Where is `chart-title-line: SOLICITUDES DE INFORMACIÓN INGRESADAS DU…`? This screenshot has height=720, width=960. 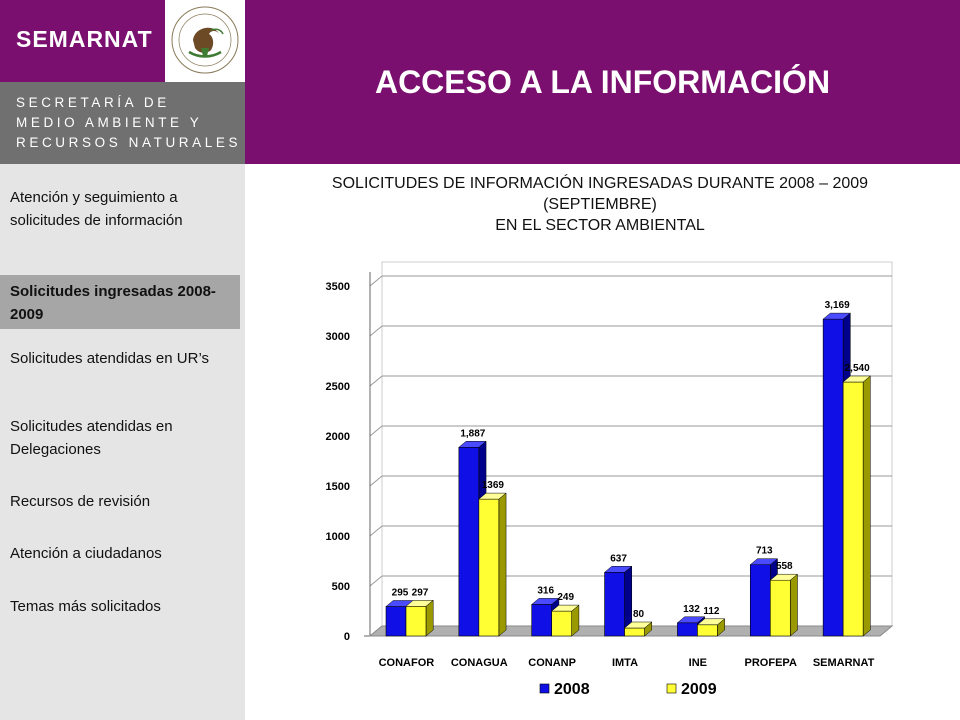
chart-title-line: SOLICITUDES DE INFORMACIÓN INGRESADAS DU… is located at coordinates (600, 183).